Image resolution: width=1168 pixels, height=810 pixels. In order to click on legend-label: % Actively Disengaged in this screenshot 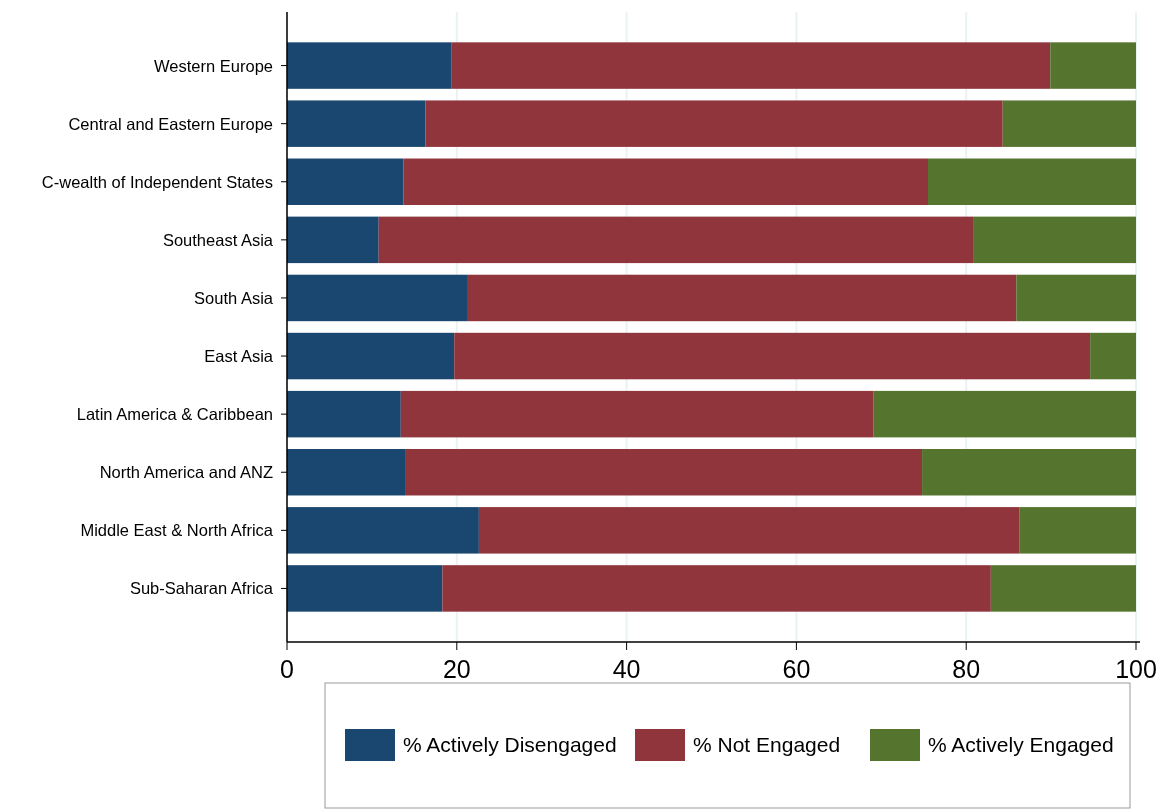, I will do `click(510, 744)`.